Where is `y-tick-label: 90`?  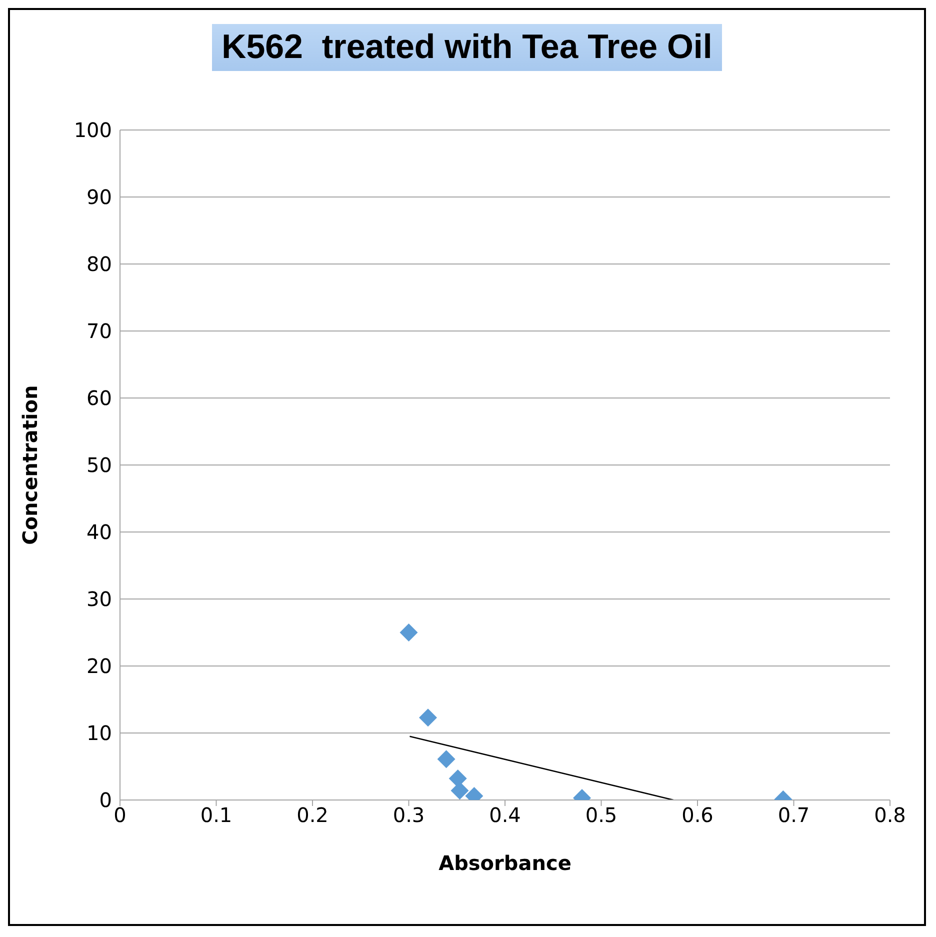 y-tick-label: 90 is located at coordinates (99, 197).